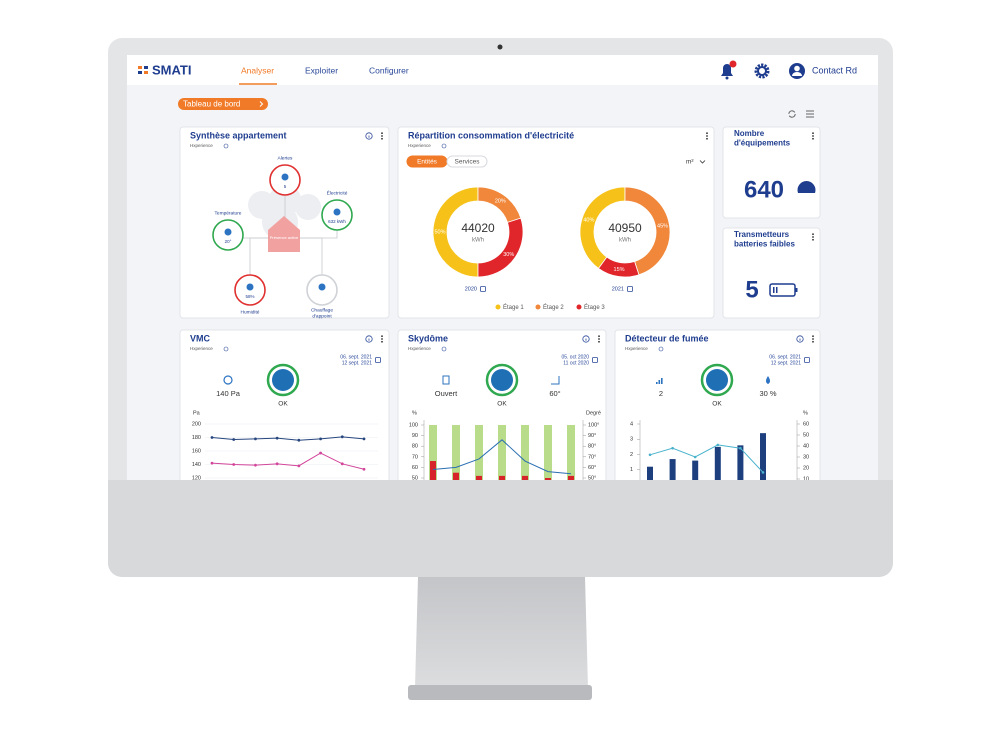 The width and height of the screenshot is (1000, 745). I want to click on reading: 2, so click(661, 393).